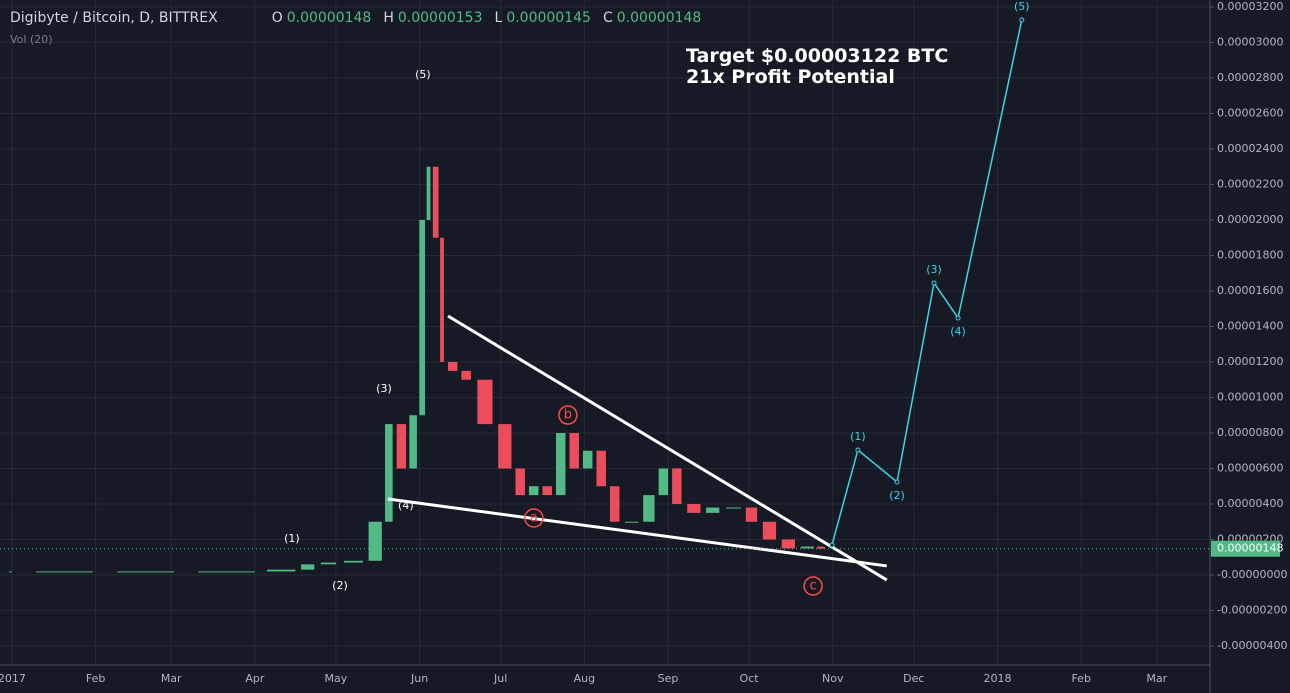  Describe the element at coordinates (1250, 219) in the screenshot. I see `y-tick-label: 0.00002000` at that location.